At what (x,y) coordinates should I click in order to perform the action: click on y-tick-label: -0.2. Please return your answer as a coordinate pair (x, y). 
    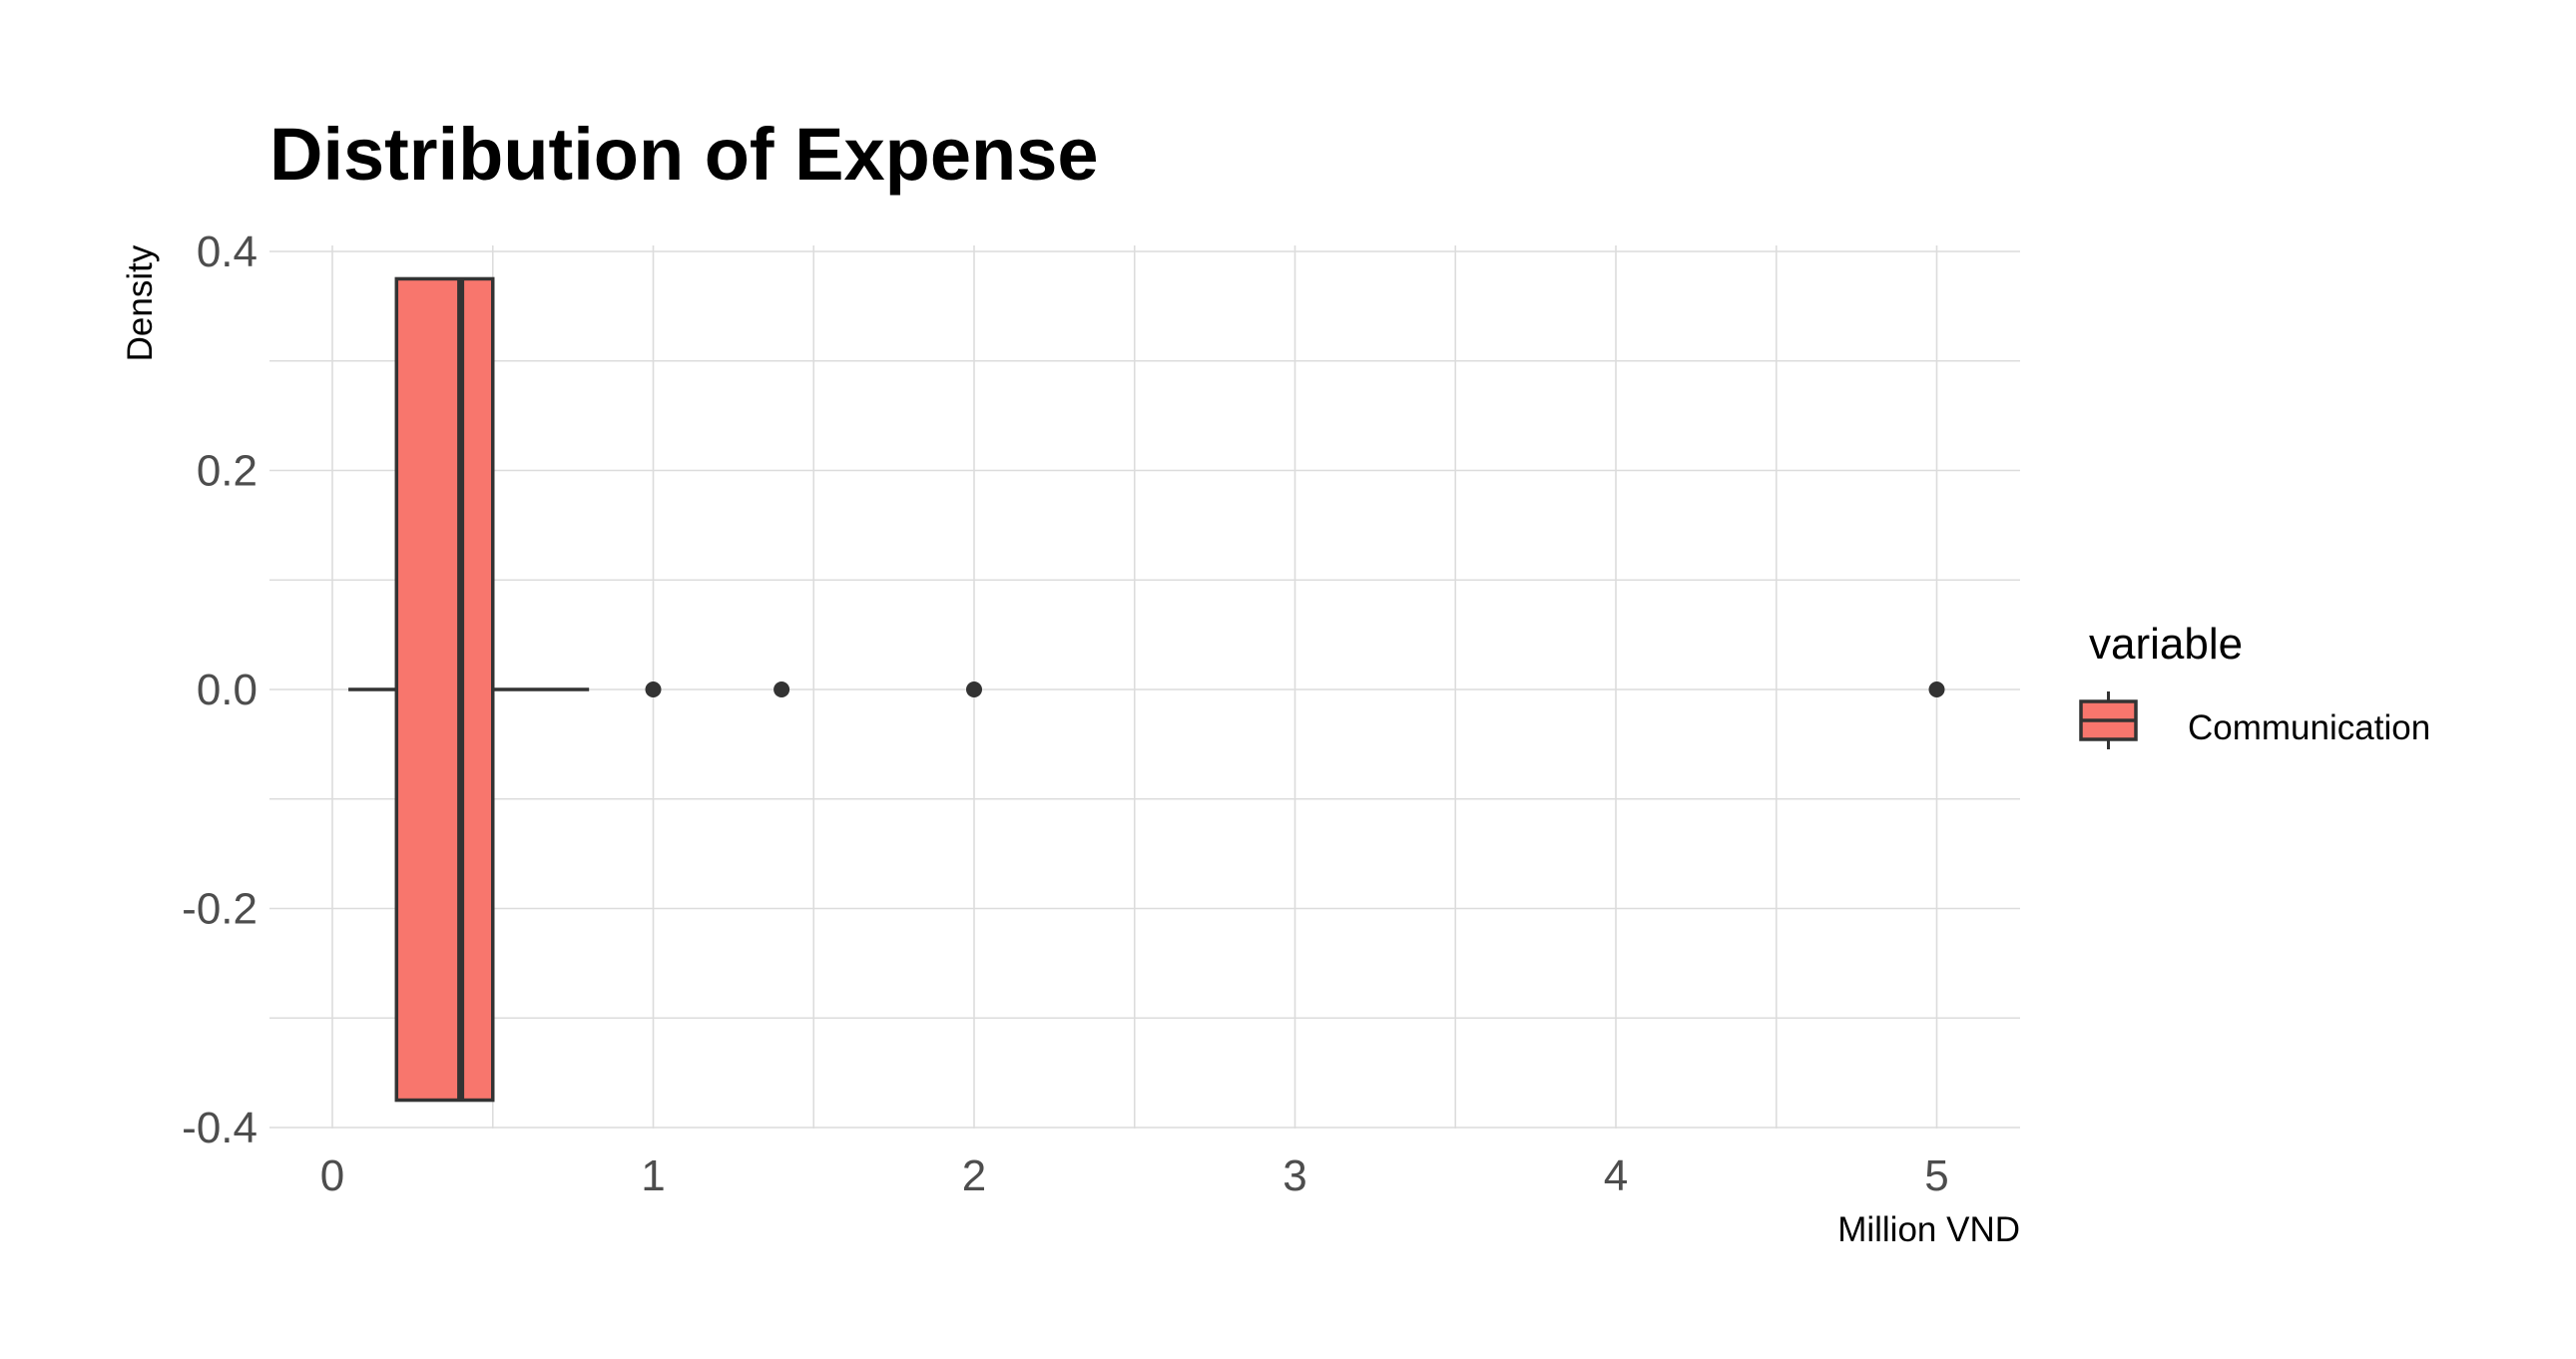
    Looking at the image, I should click on (220, 909).